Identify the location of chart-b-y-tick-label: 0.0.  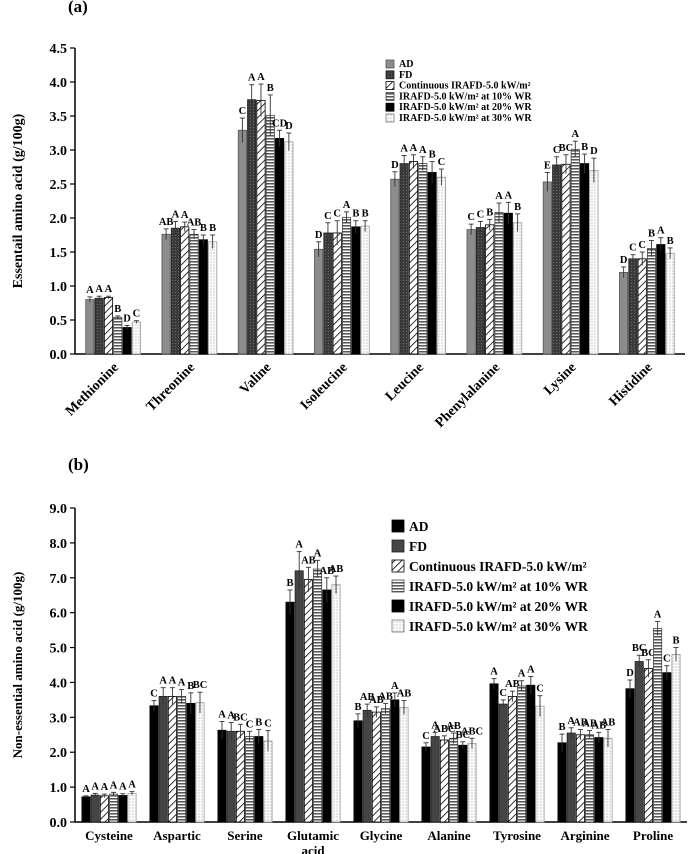
(59, 823).